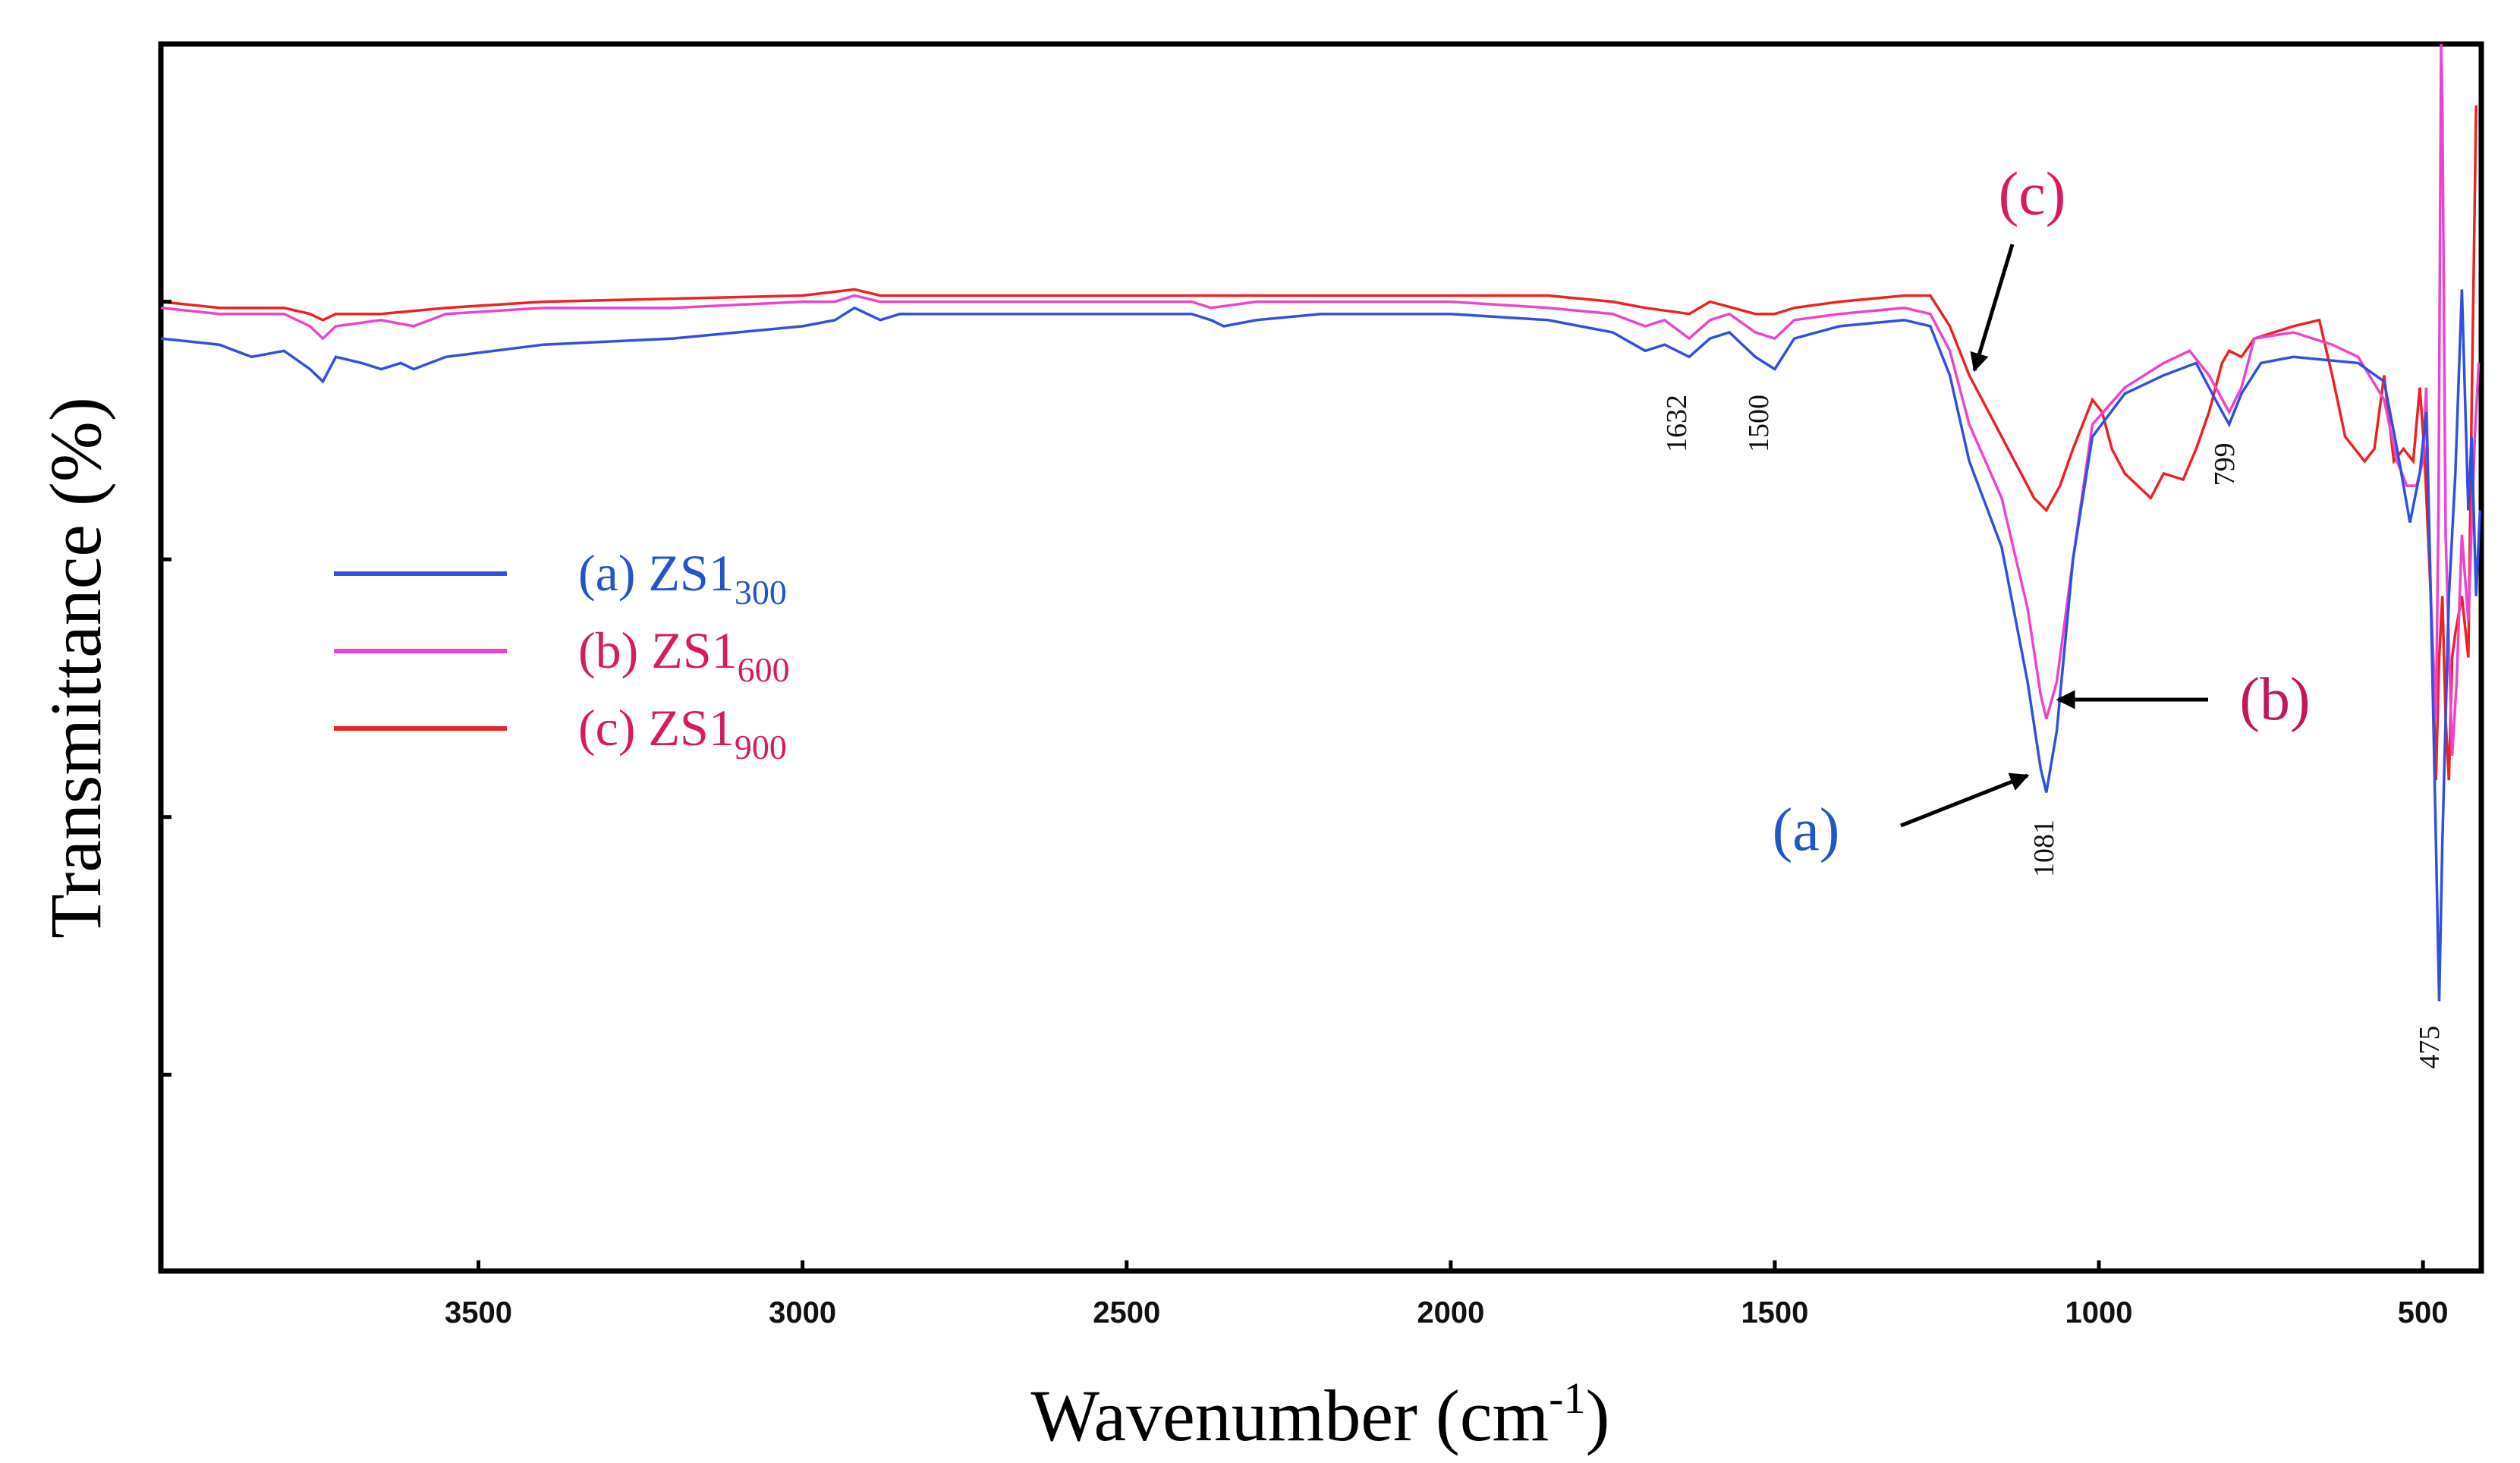  Describe the element at coordinates (1774, 1312) in the screenshot. I see `x-tick-label-1500: 1500` at that location.